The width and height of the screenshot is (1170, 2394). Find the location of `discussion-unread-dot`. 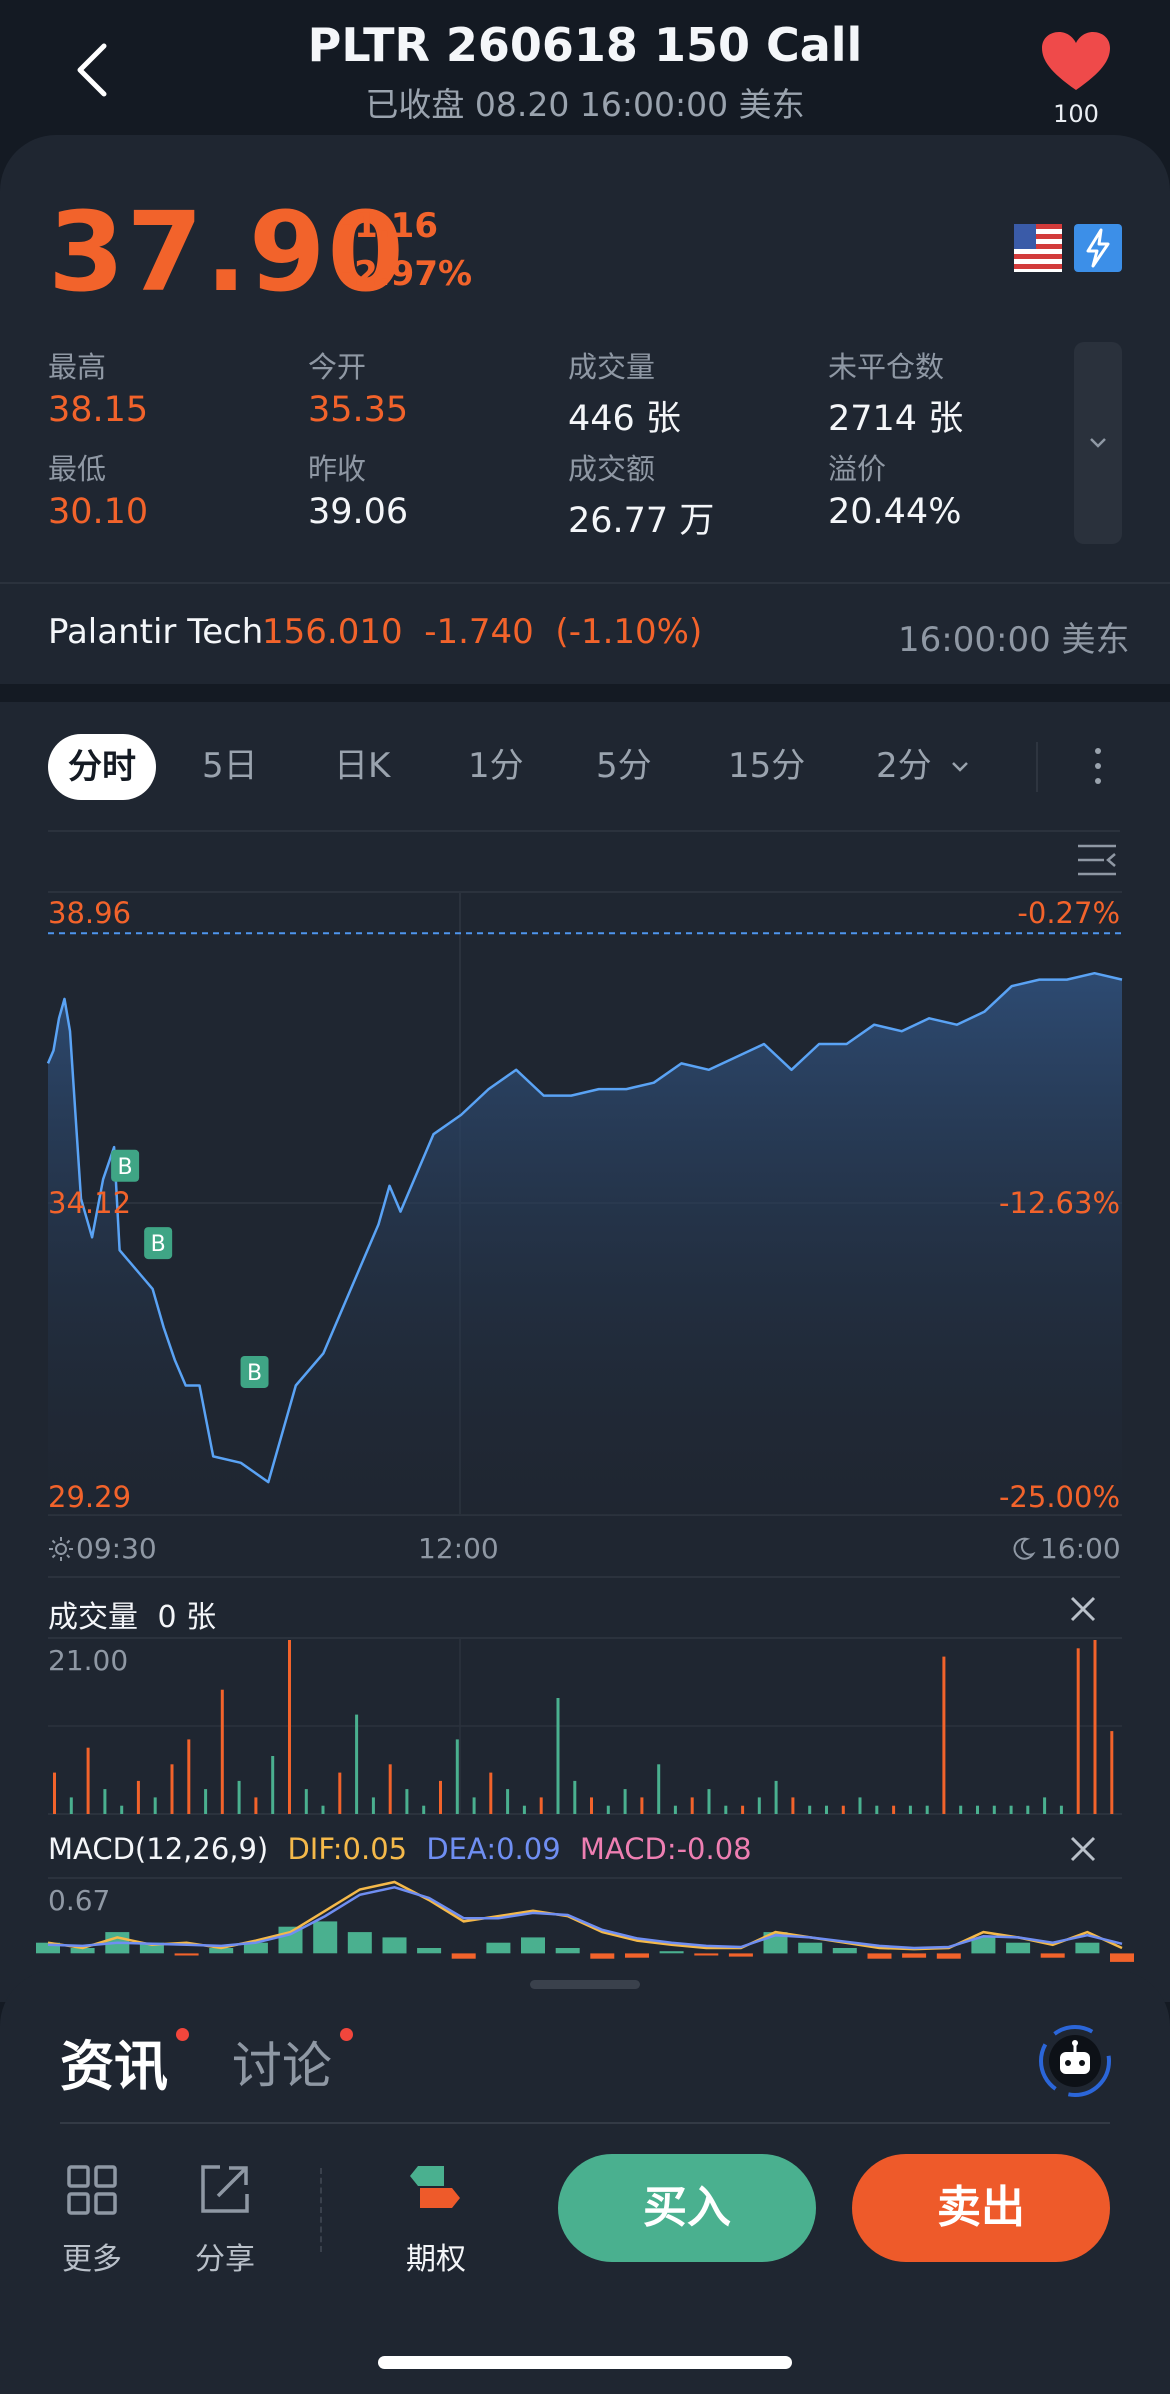

discussion-unread-dot is located at coordinates (346, 2034).